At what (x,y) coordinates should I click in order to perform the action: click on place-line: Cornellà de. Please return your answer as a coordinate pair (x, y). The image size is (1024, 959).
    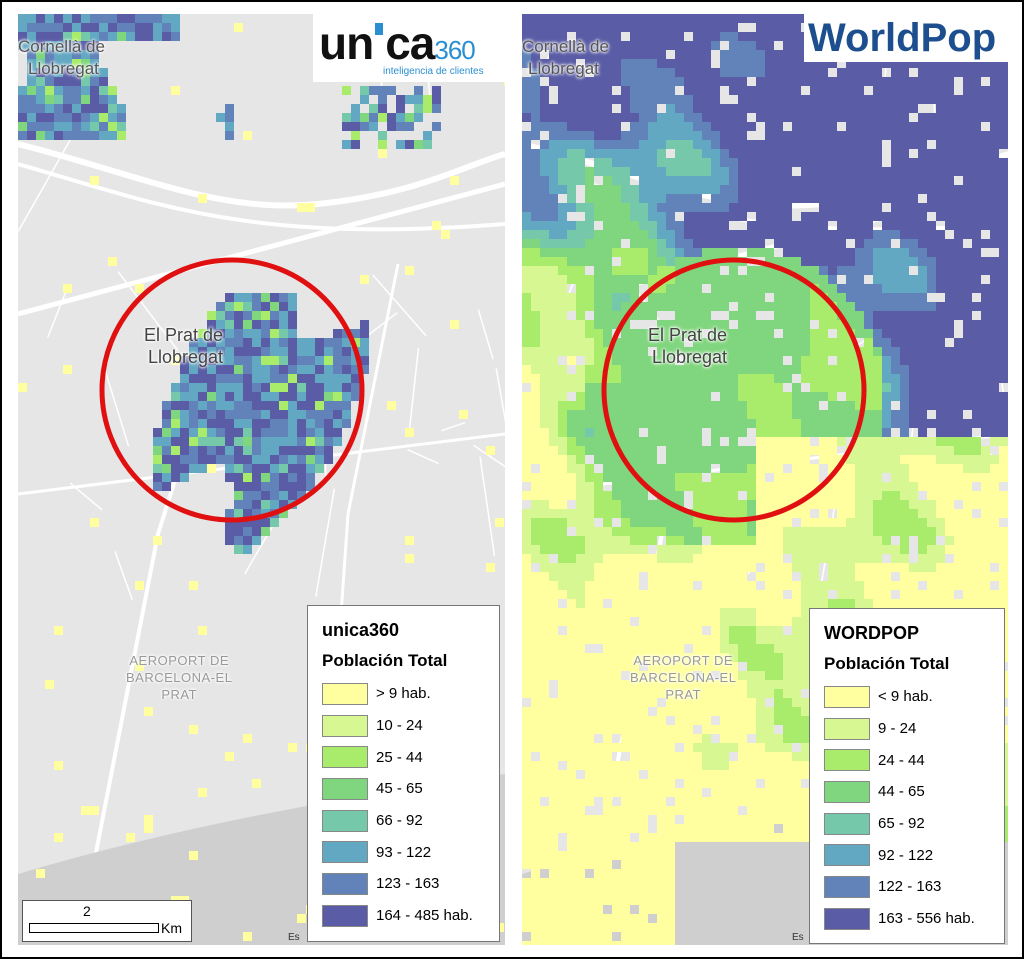
    Looking at the image, I should click on (61, 46).